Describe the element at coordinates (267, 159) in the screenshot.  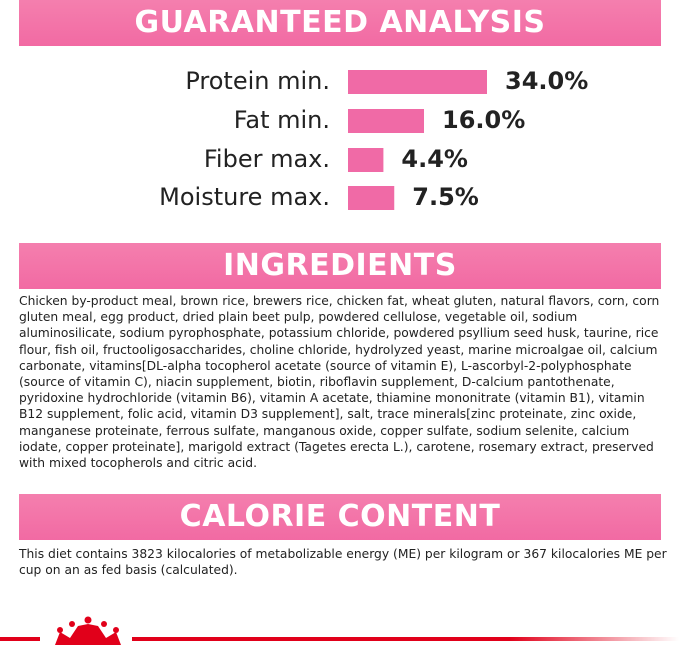
I see `category-label: Fiber max.` at that location.